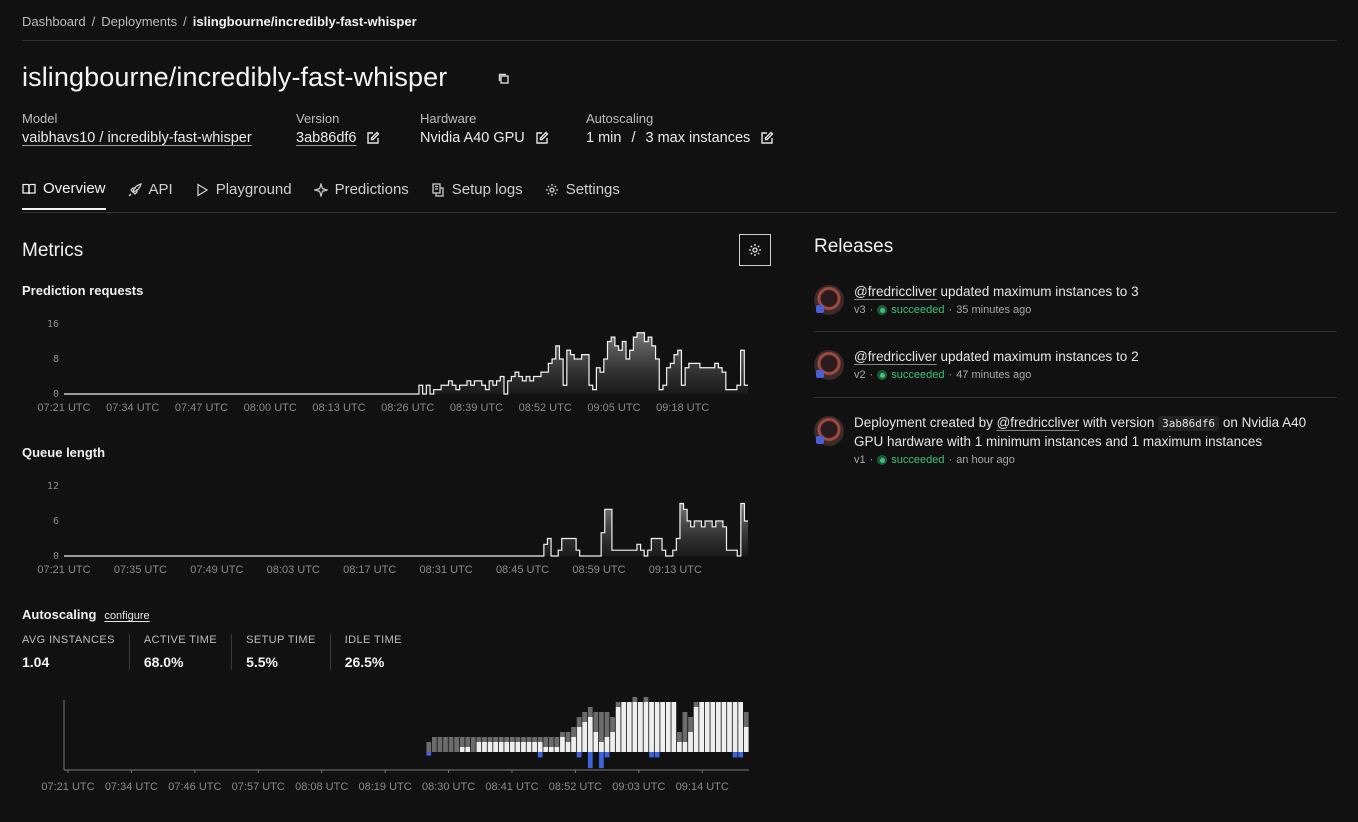  What do you see at coordinates (985, 460) in the screenshot?
I see `release-time: an hour ago` at bounding box center [985, 460].